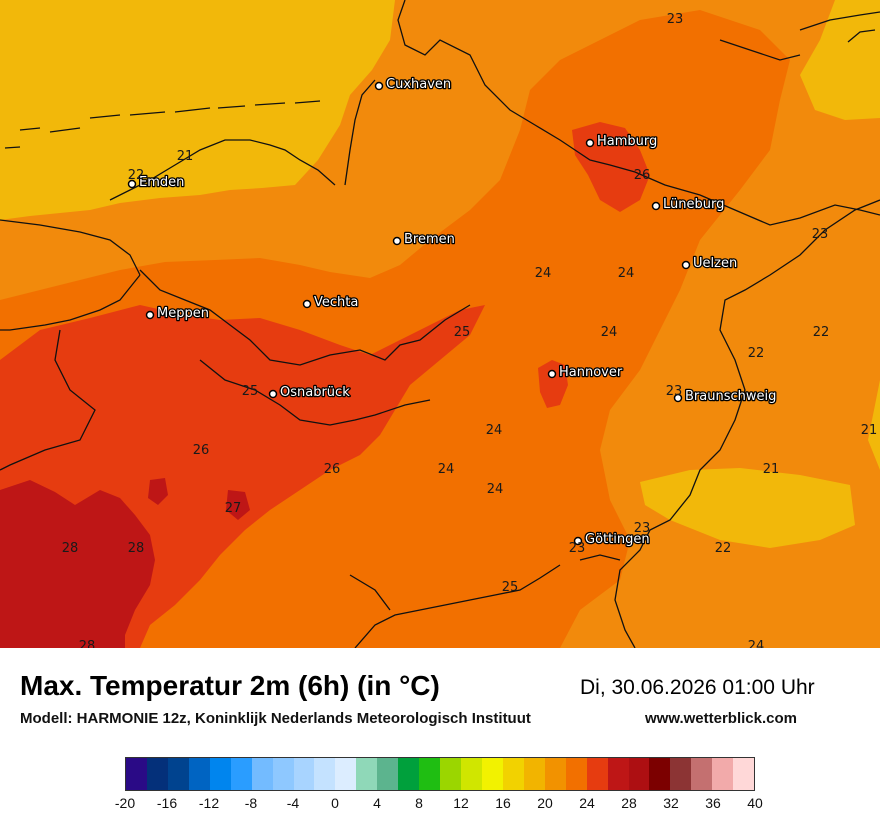  What do you see at coordinates (336, 302) in the screenshot?
I see `svg-text: Vechta` at bounding box center [336, 302].